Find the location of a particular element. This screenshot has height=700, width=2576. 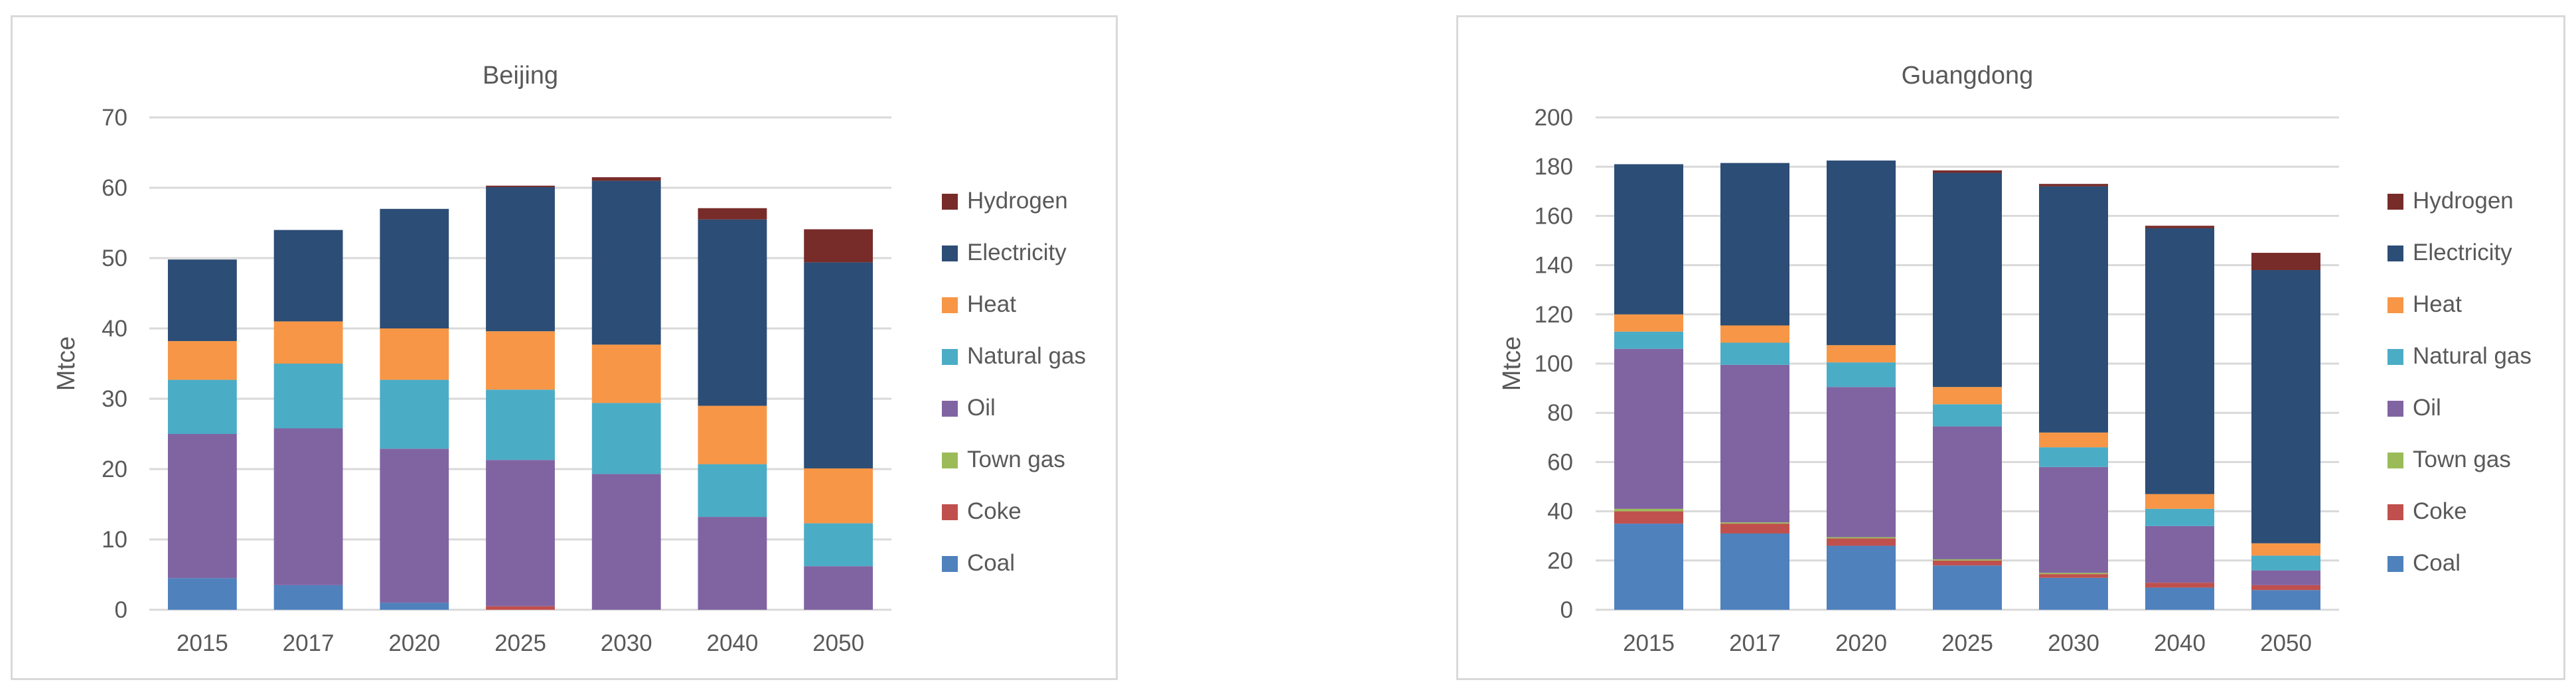

bar-segment-coal-2017 is located at coordinates (1754, 571).